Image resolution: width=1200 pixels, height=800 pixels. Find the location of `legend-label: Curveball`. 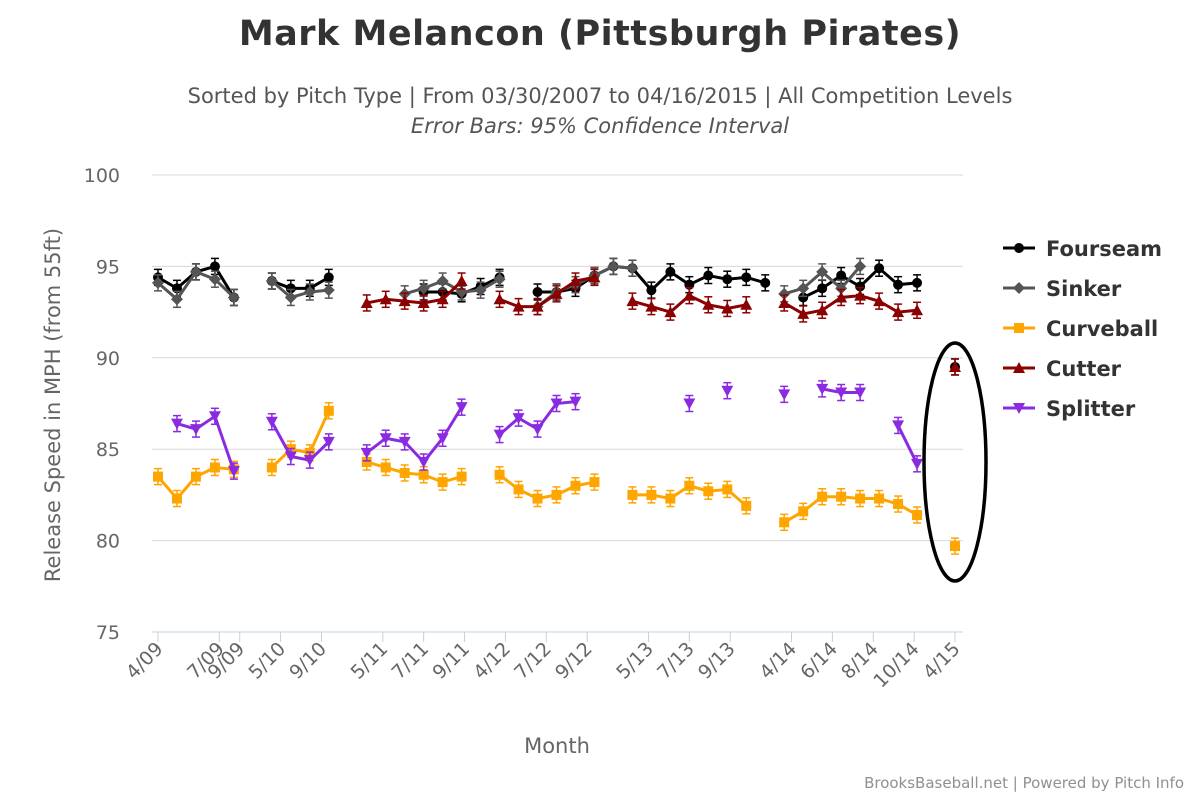

legend-label: Curveball is located at coordinates (1102, 329).